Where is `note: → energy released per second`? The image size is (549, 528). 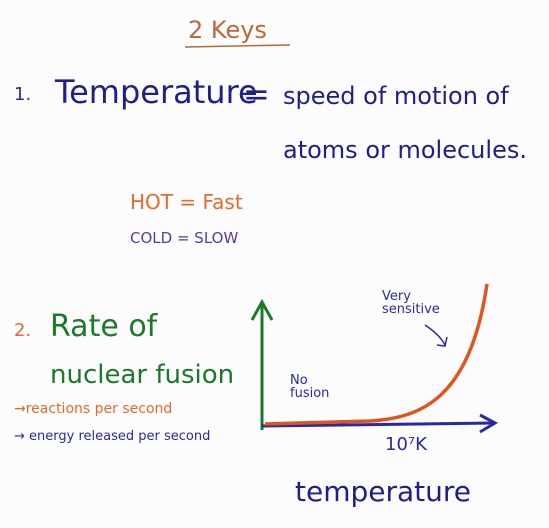 note: → energy released per second is located at coordinates (112, 436).